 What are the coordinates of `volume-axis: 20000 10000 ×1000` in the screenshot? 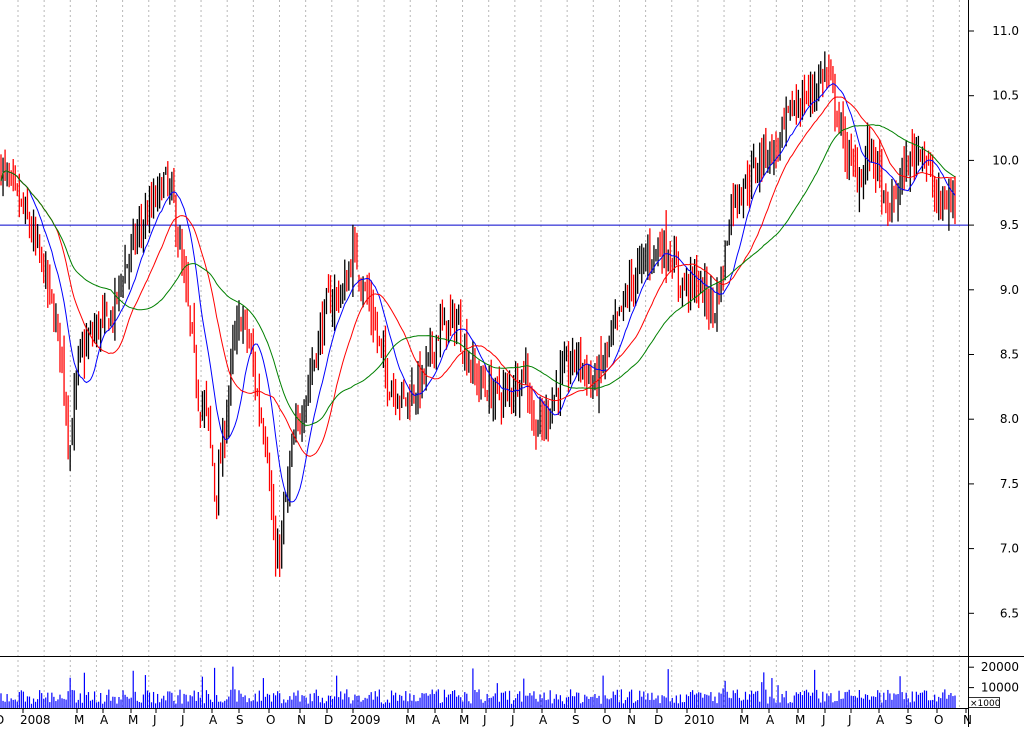 It's located at (993, 684).